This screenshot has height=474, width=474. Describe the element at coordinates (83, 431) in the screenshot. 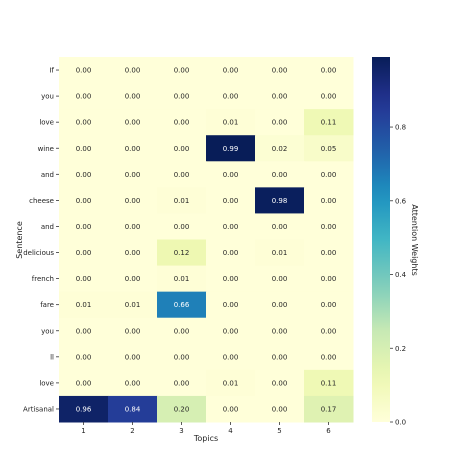

I see `x-tick-label: 1` at that location.